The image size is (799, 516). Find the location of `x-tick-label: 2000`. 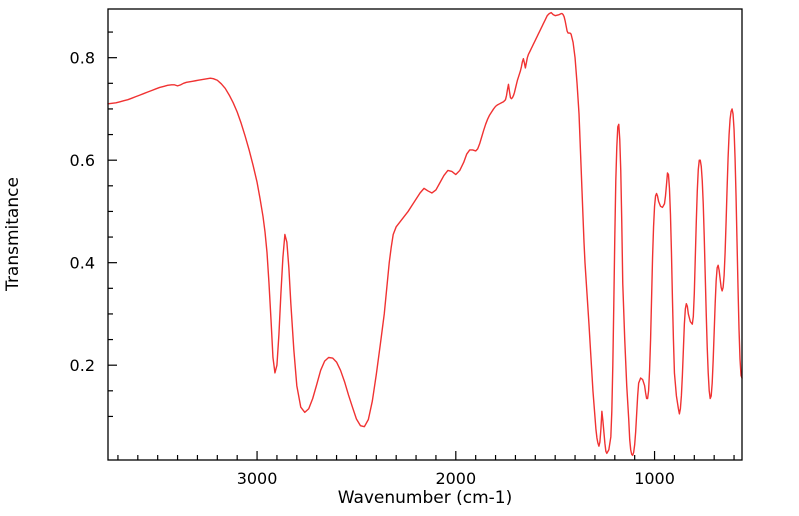

x-tick-label: 2000 is located at coordinates (455, 478).